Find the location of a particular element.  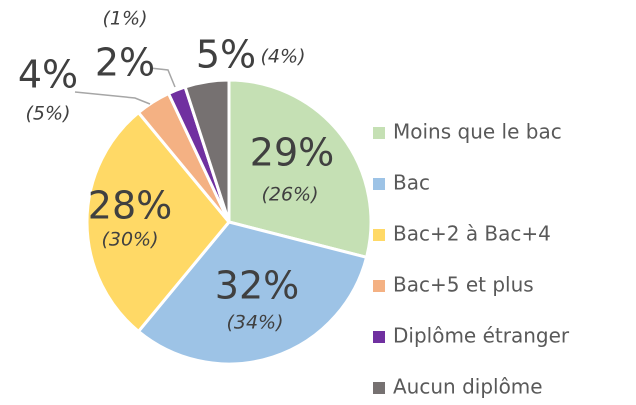

data-label: 5% is located at coordinates (226, 55).